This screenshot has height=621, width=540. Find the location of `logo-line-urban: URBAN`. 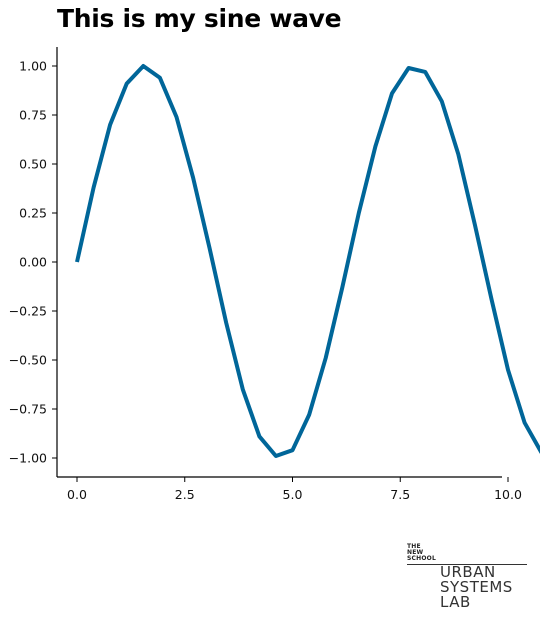

logo-line-urban: URBAN is located at coordinates (468, 572).